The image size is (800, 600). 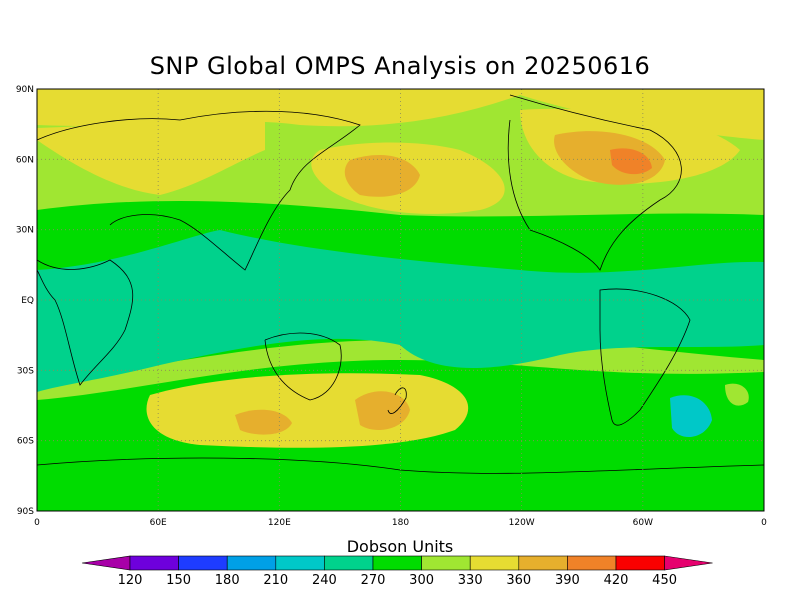 I want to click on colorbar-min-arrow, so click(x=106, y=563).